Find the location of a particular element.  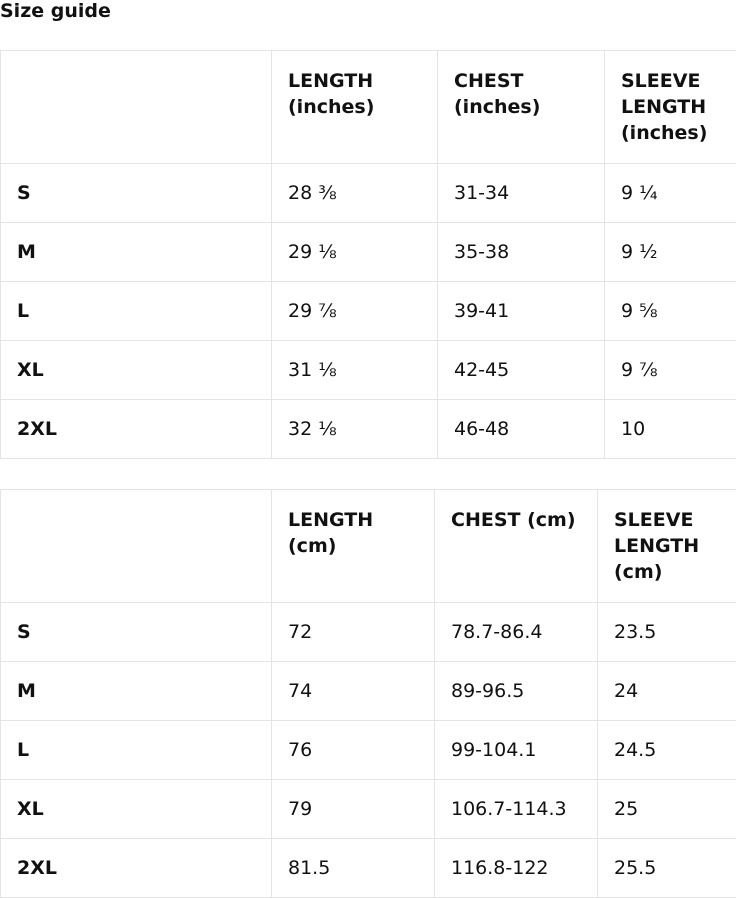

table-cell: 9 ⅞ is located at coordinates (670, 370).